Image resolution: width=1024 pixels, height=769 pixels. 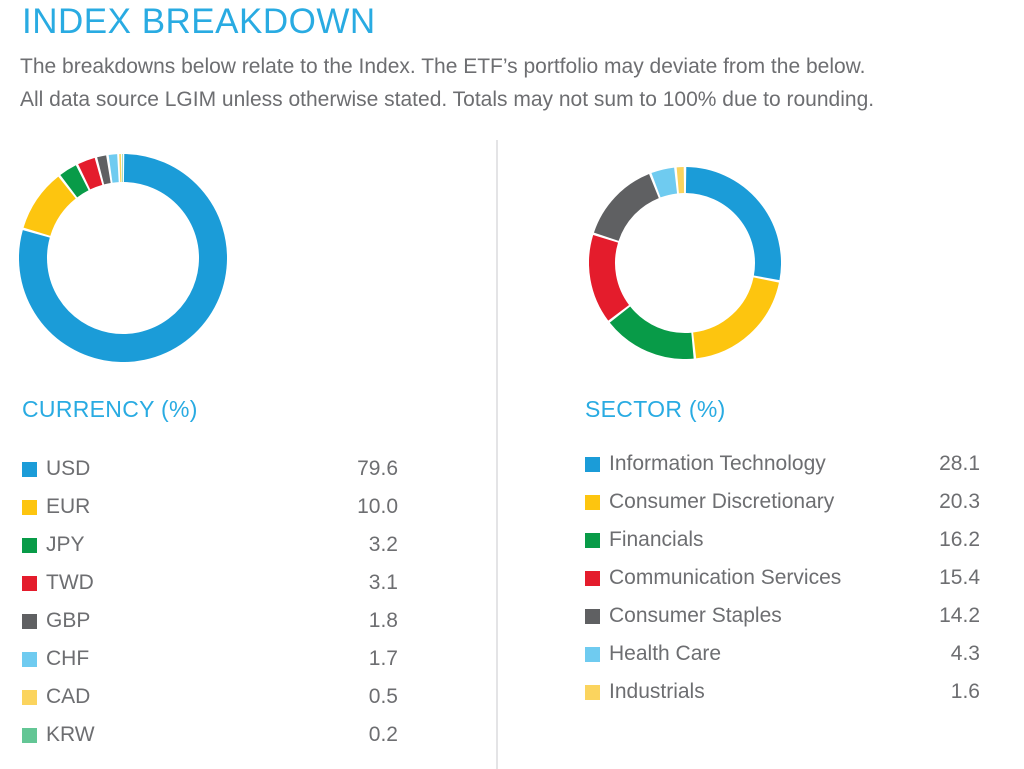 I want to click on legend-row: CHF 1.7, so click(x=210, y=659).